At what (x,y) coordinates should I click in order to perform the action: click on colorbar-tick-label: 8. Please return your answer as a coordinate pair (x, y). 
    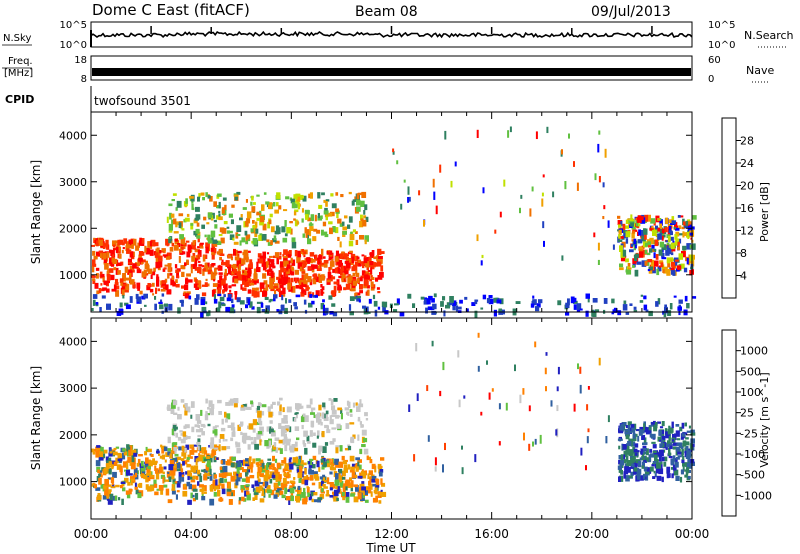
    Looking at the image, I should click on (743, 253).